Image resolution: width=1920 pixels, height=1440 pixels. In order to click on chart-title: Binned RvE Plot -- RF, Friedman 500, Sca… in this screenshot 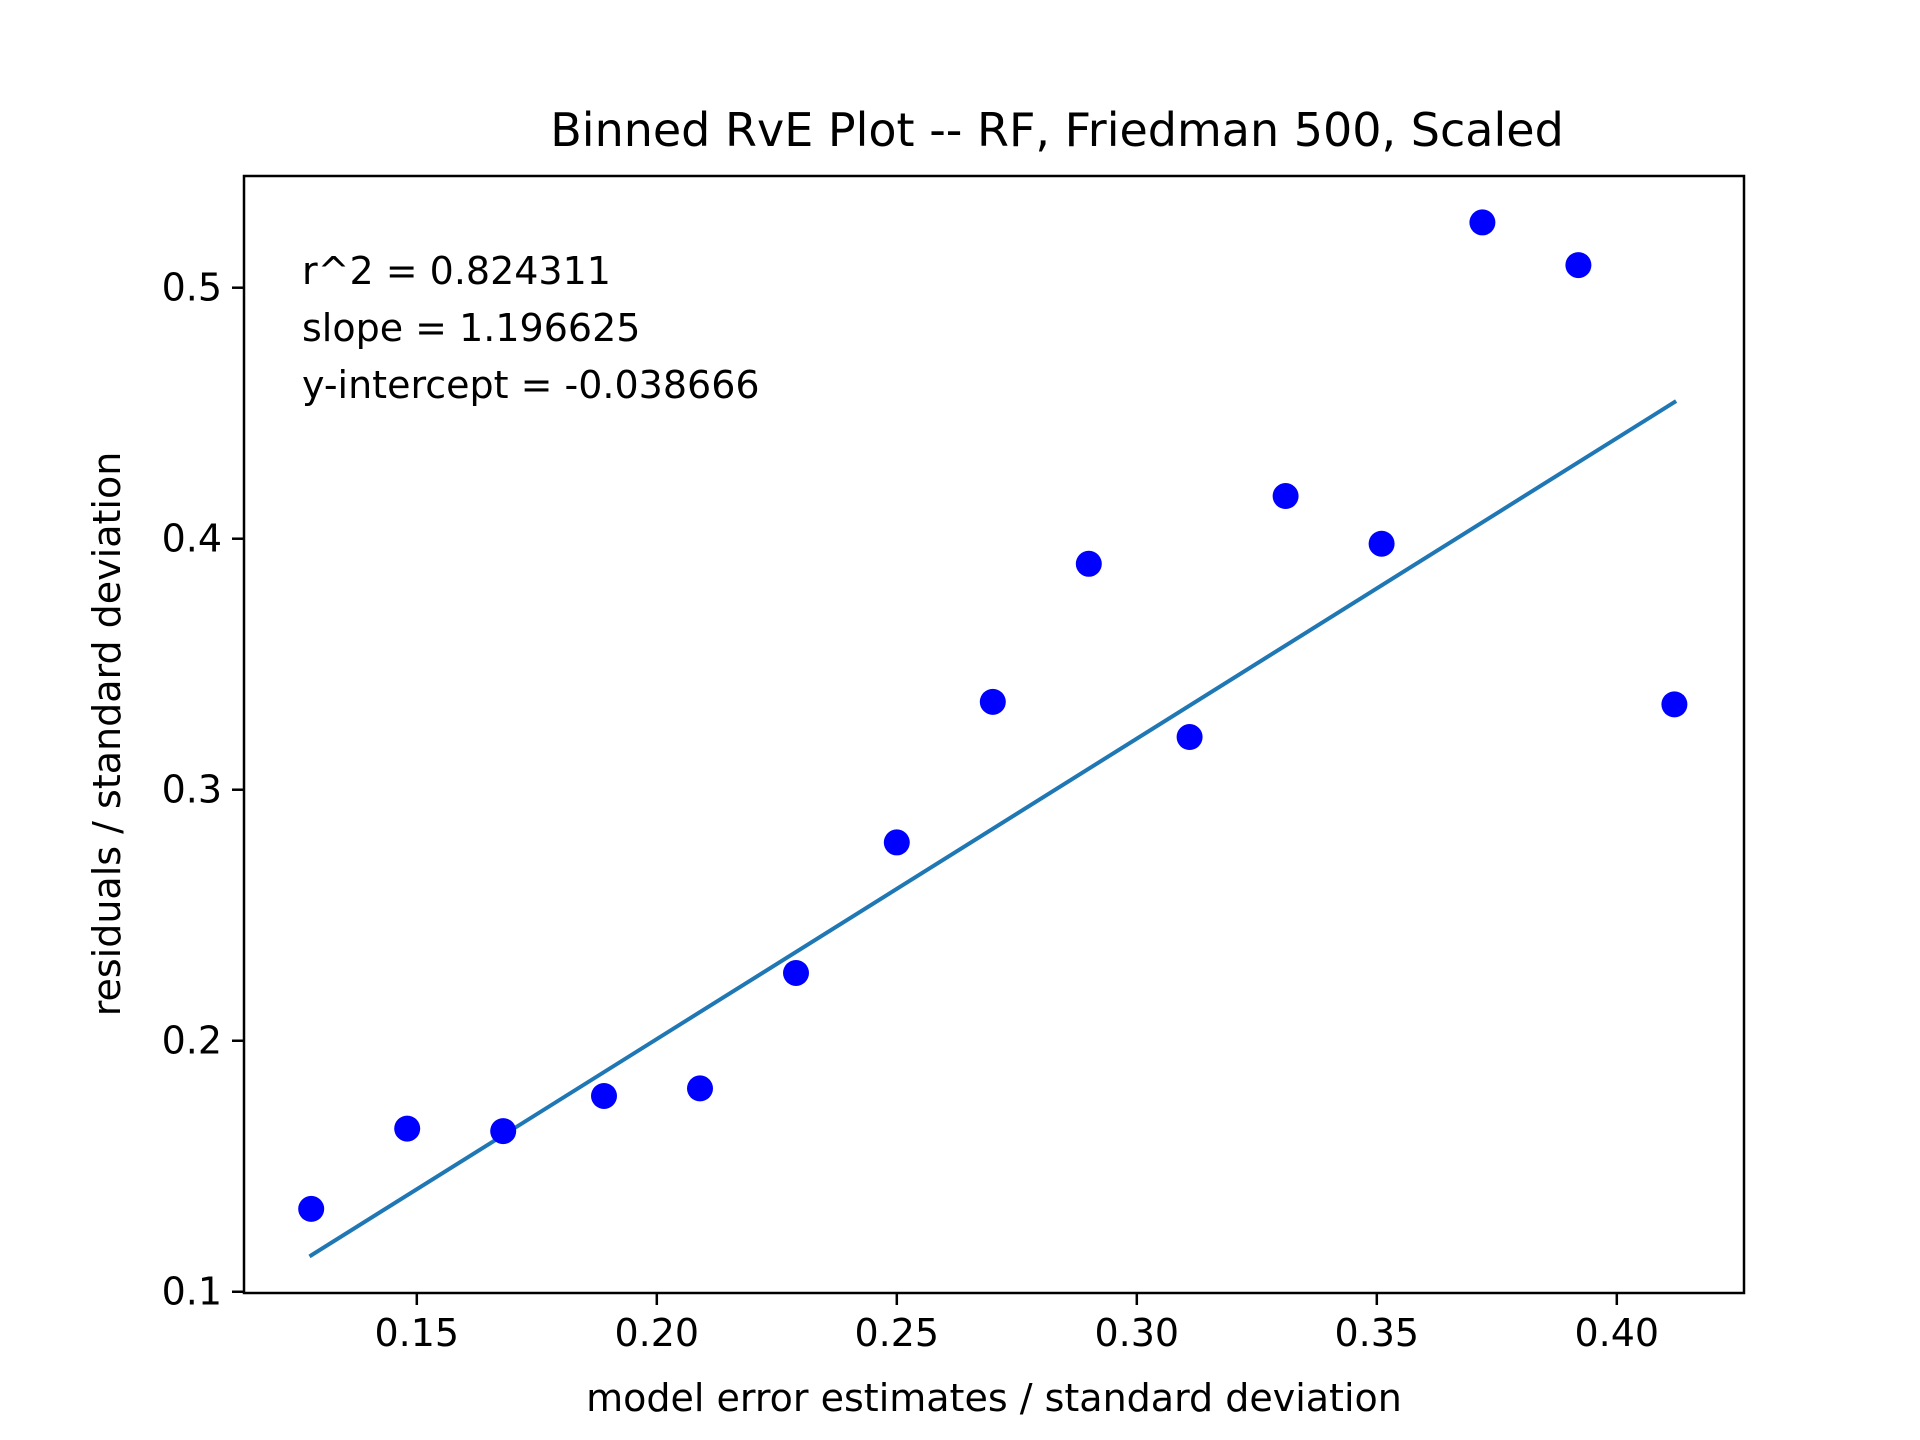, I will do `click(1057, 130)`.